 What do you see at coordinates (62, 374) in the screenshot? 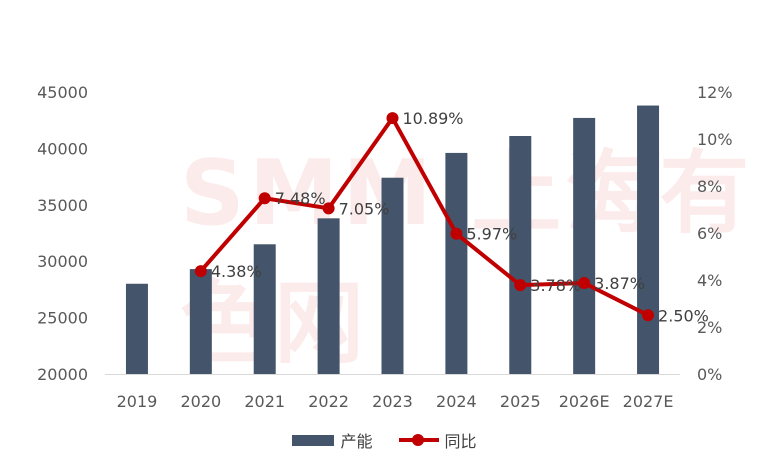
I see `y-left-tick-label: 20000` at bounding box center [62, 374].